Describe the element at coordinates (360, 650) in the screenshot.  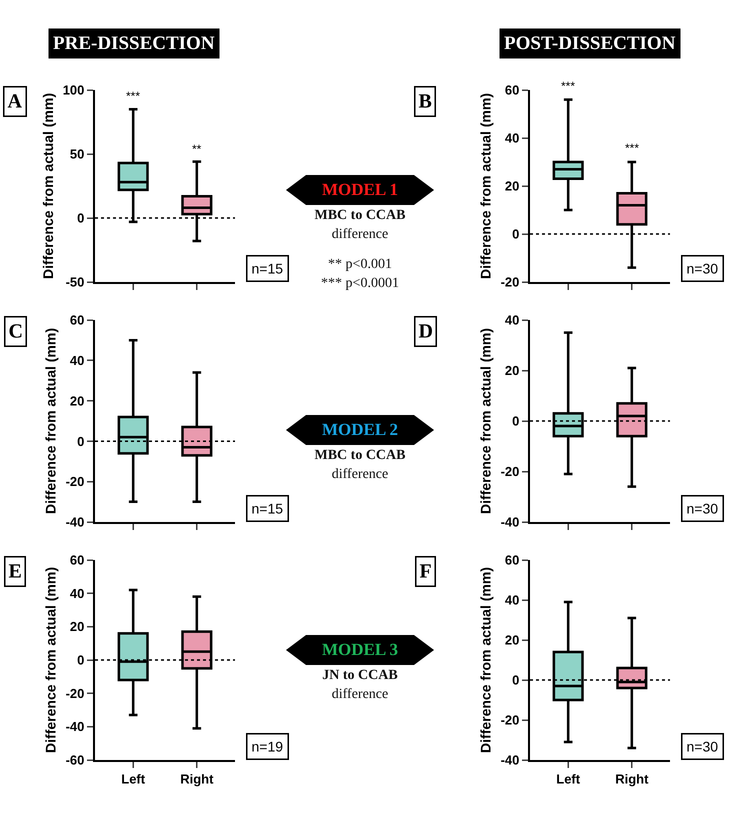
I see `text: MODEL 3` at that location.